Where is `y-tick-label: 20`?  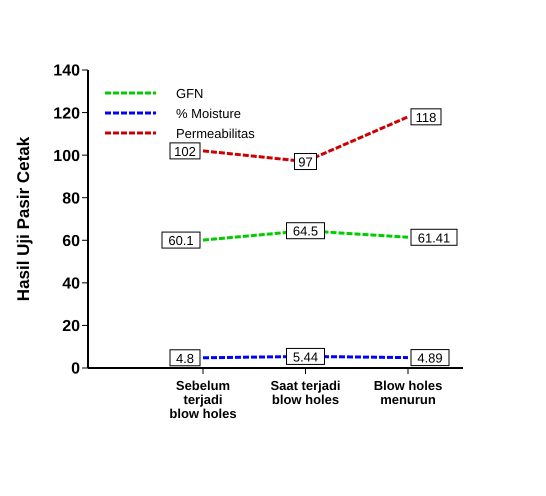
y-tick-label: 20 is located at coordinates (71, 327).